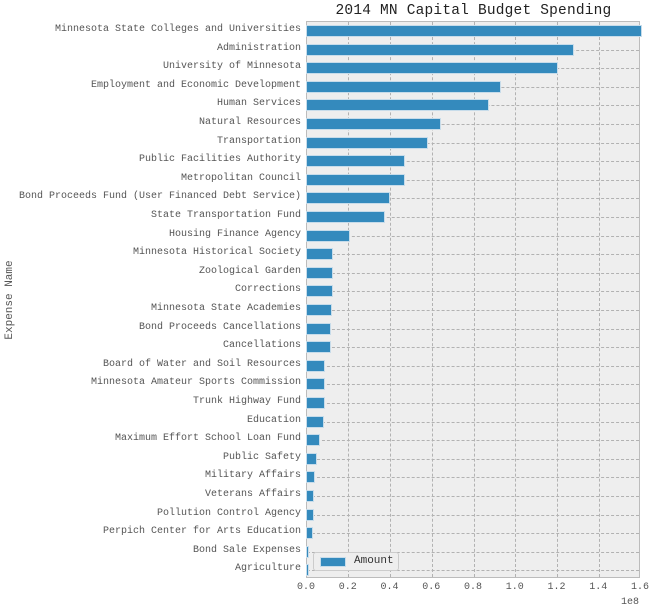 The height and width of the screenshot is (613, 656). I want to click on x-tick-label: 1.6, so click(639, 587).